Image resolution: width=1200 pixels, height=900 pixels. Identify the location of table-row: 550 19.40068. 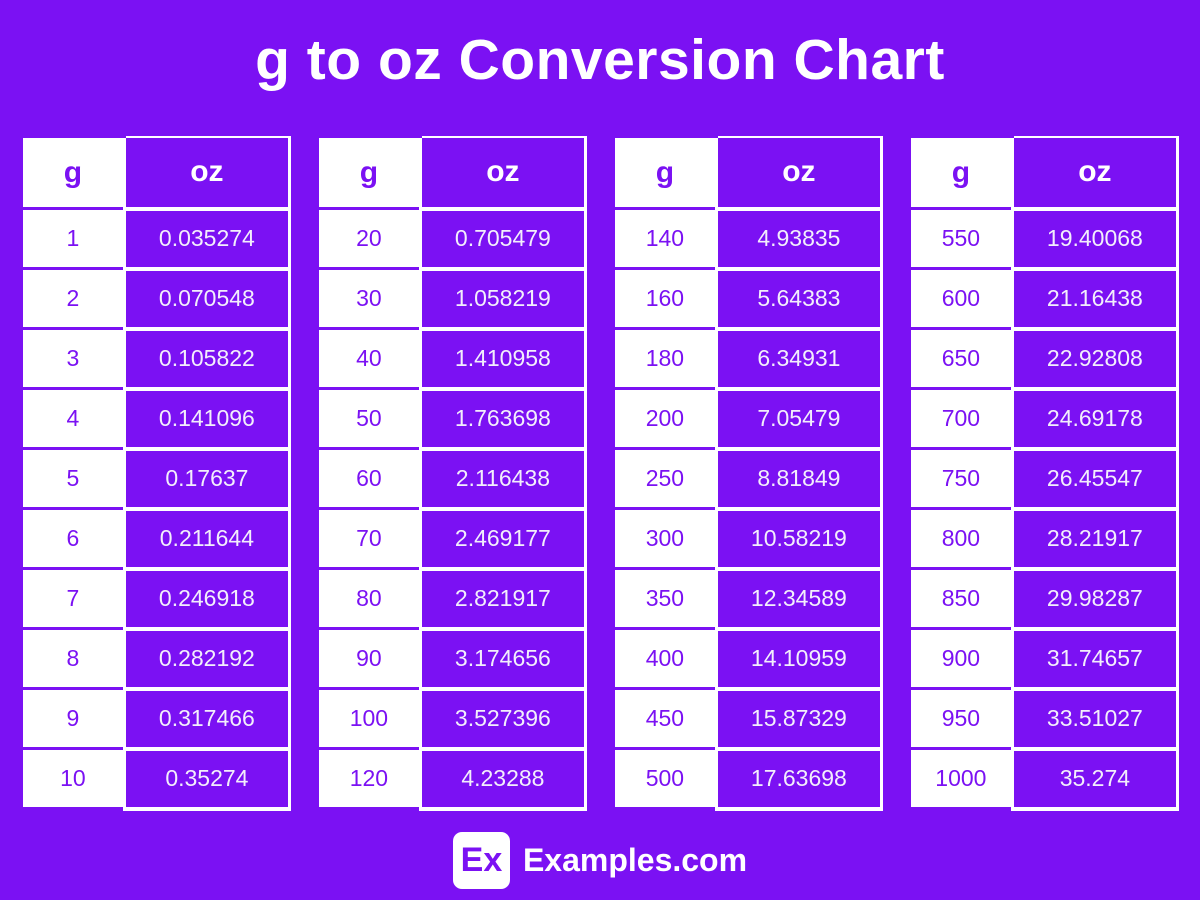
(1045, 238).